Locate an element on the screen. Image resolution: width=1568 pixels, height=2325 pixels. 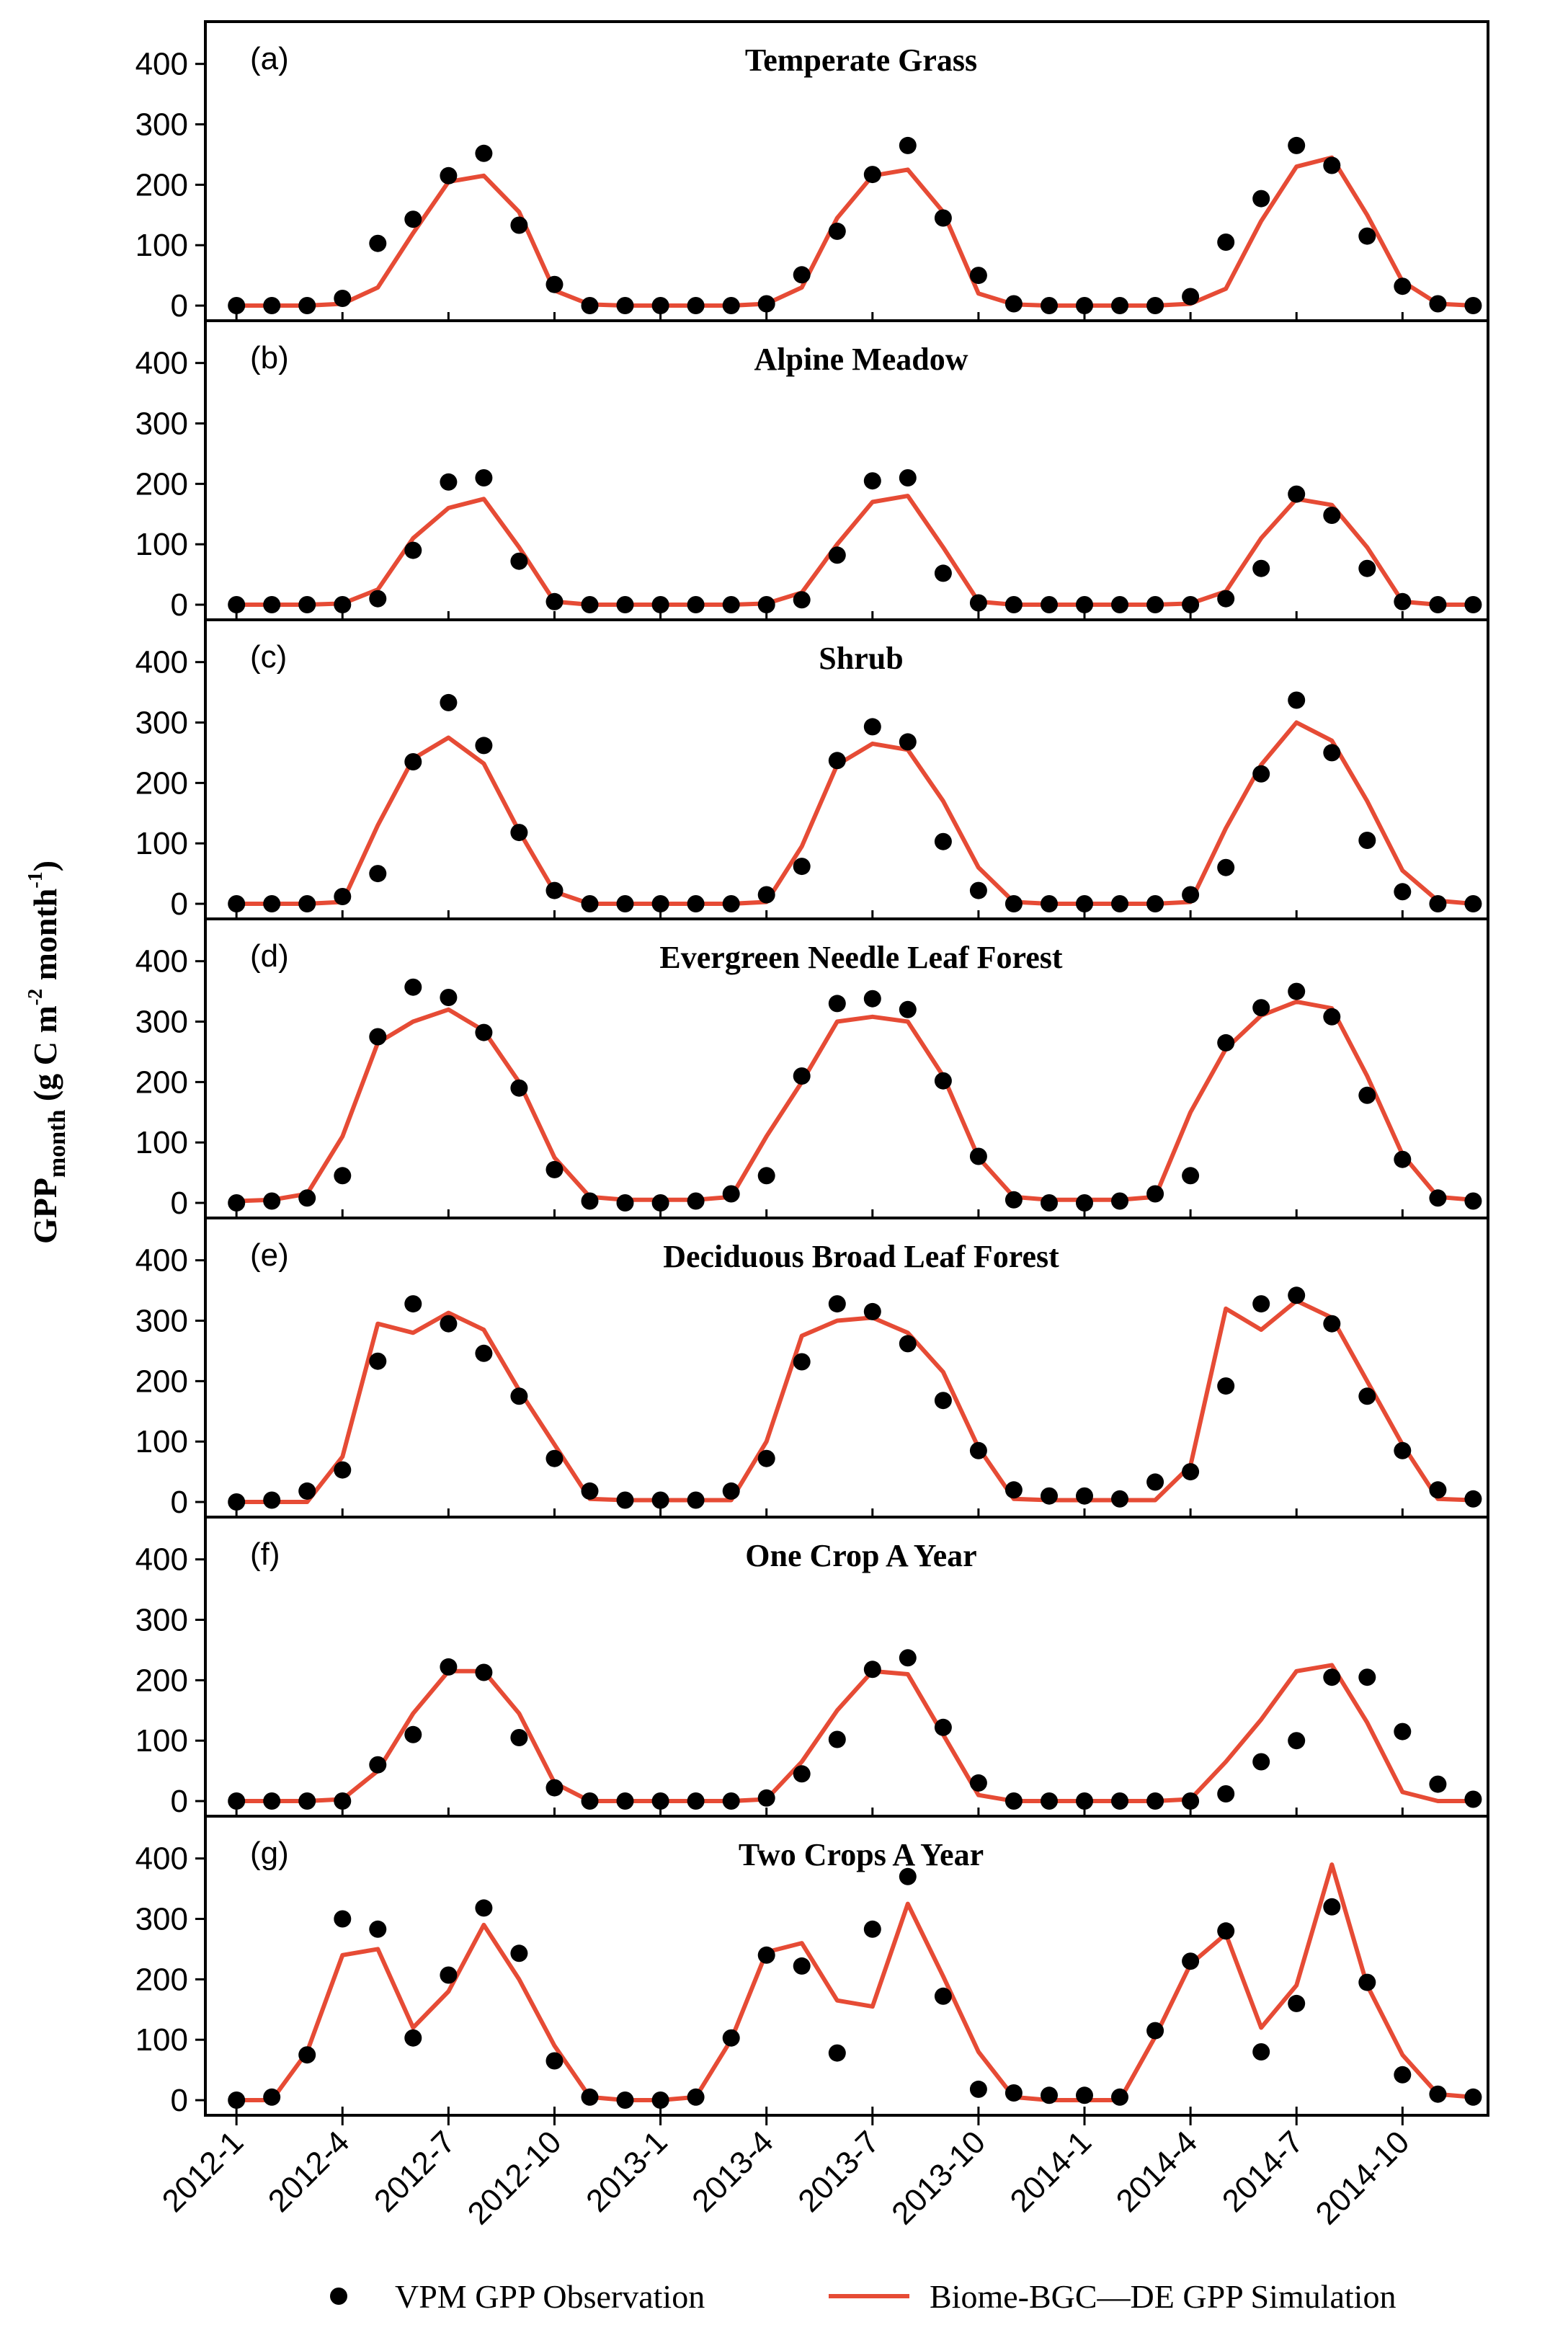
panel-letter: (a) is located at coordinates (269, 58).